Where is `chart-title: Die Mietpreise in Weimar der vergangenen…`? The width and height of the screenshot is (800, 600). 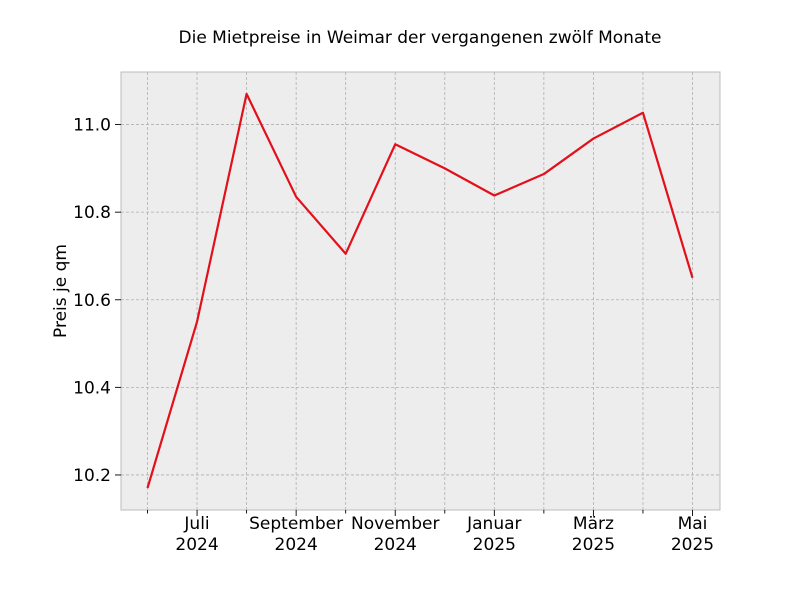 chart-title: Die Mietpreise in Weimar der vergangenen… is located at coordinates (420, 38).